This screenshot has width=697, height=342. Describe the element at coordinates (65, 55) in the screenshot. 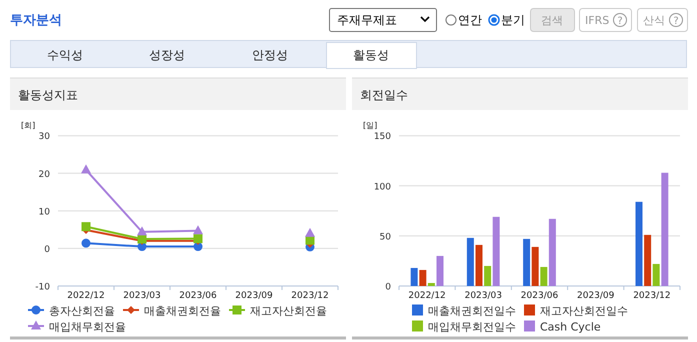

I see `text: 수익성` at that location.